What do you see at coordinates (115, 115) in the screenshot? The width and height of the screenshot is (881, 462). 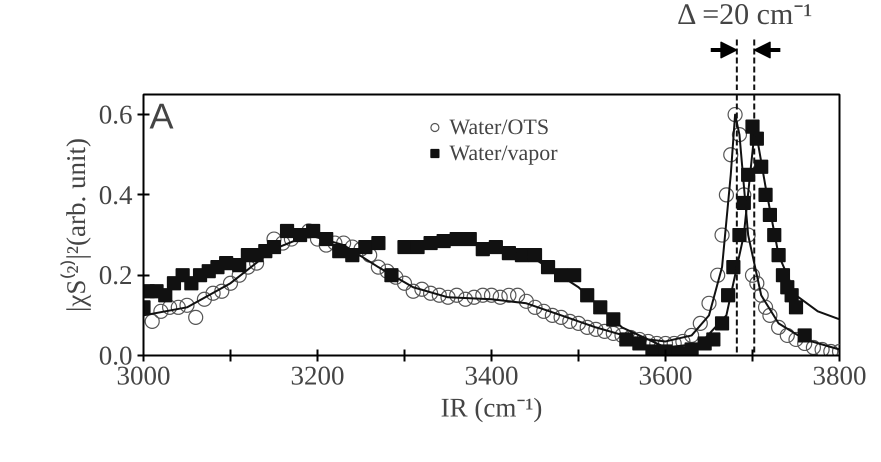 I see `y-tick-label: 0.6` at bounding box center [115, 115].